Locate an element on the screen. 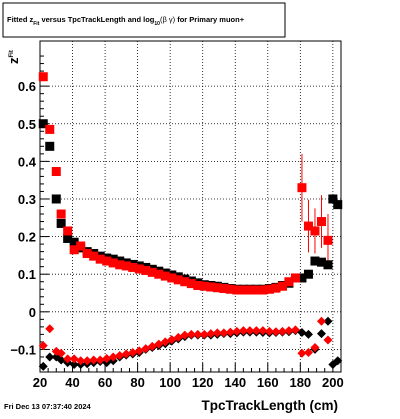 The image size is (400, 419). y-tick-label: 0.5 is located at coordinates (27, 124).